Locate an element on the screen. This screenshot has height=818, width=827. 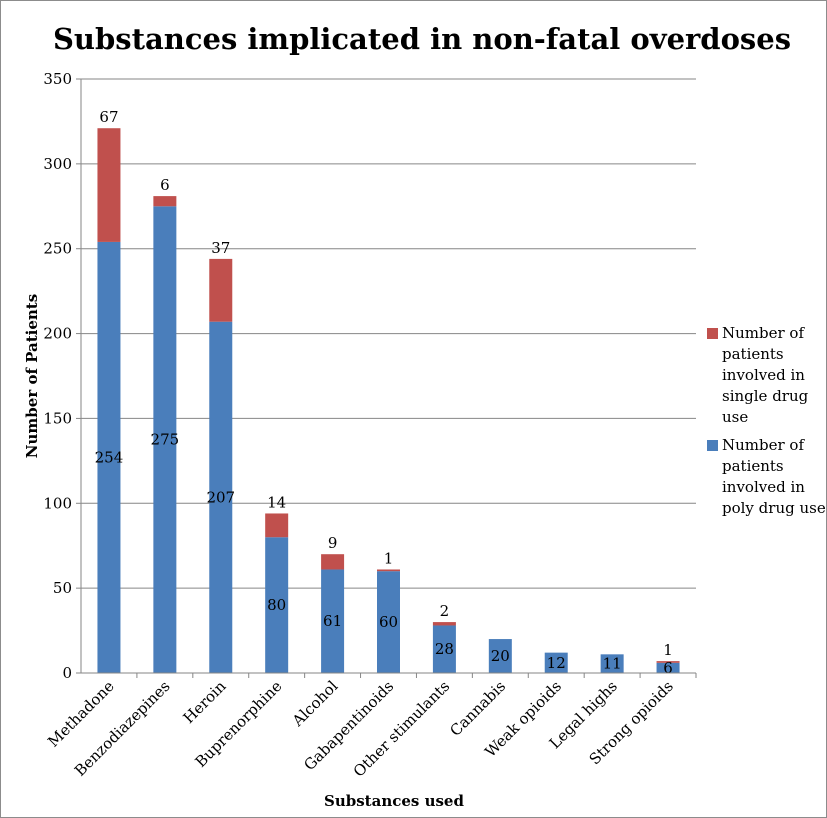
data-label-poly: 80 is located at coordinates (276, 605).